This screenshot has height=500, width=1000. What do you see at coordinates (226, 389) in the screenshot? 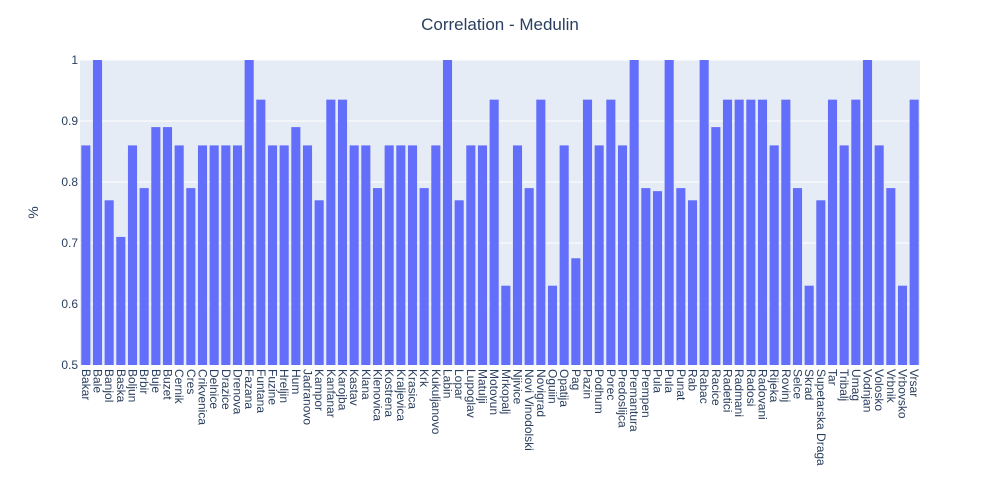
I see `x-tick-label: Drazice` at bounding box center [226, 389].